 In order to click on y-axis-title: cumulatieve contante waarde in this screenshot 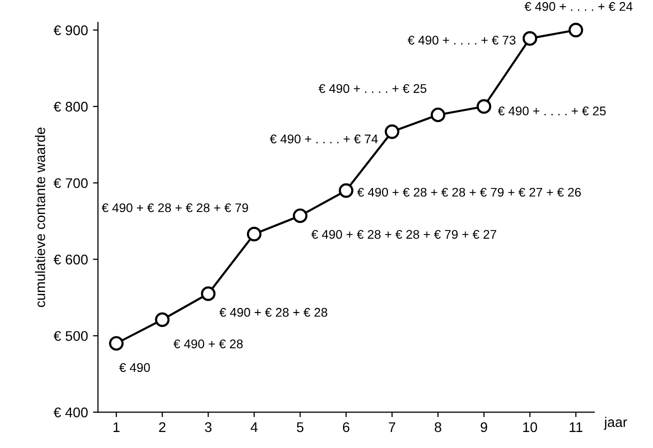, I will do `click(40, 218)`.